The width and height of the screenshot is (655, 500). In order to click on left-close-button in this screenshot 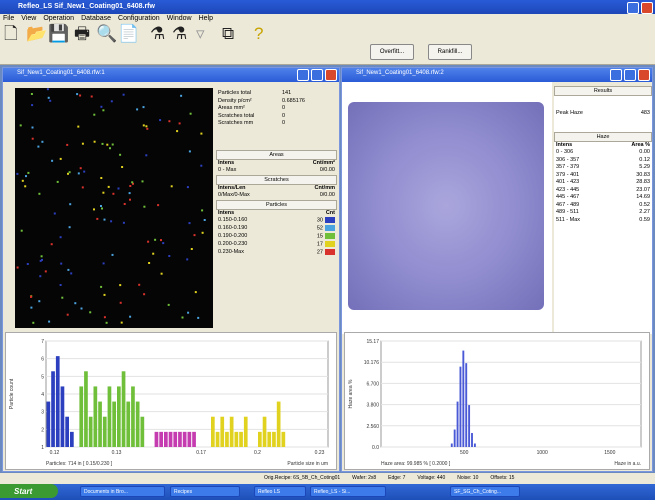, I will do `click(331, 75)`.